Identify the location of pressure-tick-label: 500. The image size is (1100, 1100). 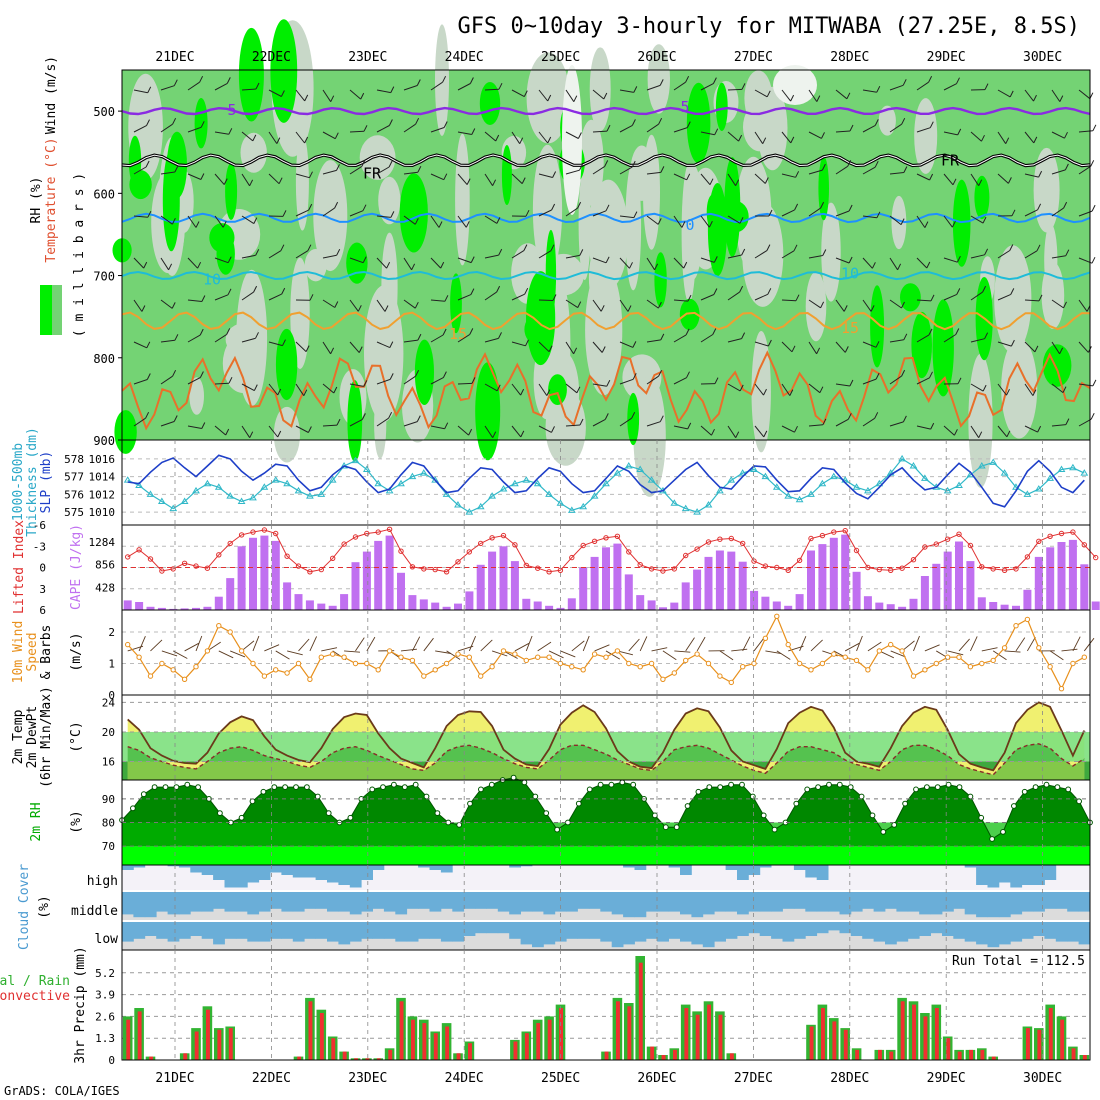
(104, 112).